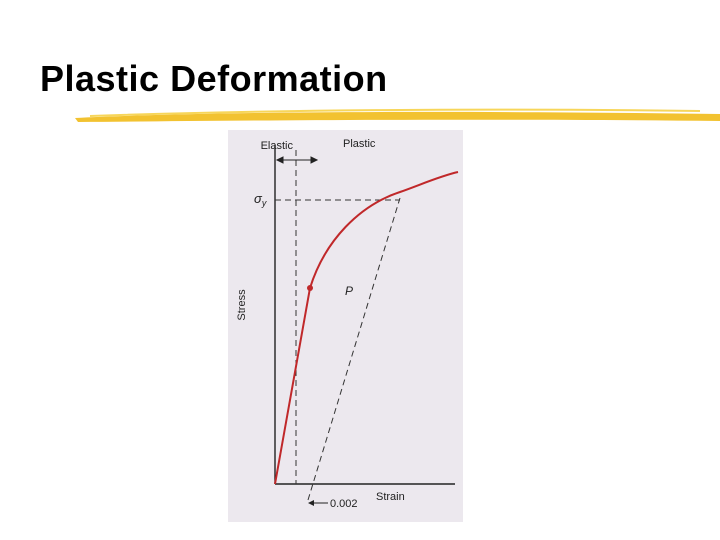 The width and height of the screenshot is (720, 540). What do you see at coordinates (264, 203) in the screenshot?
I see `yield-subscript: y` at bounding box center [264, 203].